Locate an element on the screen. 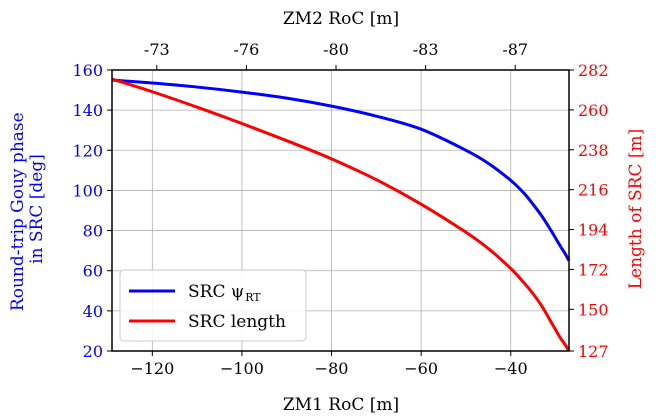 The height and width of the screenshot is (416, 659). right-tick-label: 260 is located at coordinates (593, 110).